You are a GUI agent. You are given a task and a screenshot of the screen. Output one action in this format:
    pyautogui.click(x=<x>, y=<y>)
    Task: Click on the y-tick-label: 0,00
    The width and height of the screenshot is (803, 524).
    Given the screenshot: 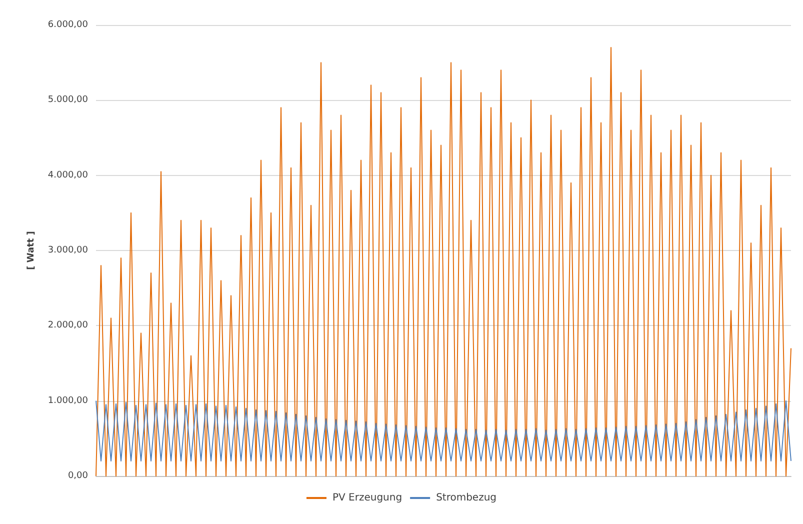 What is the action you would take?
    pyautogui.click(x=78, y=476)
    